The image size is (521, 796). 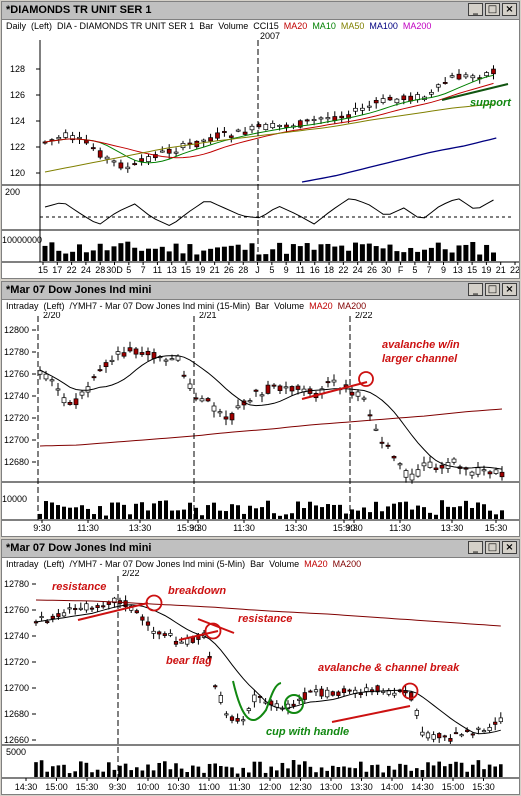 I want to click on 5min-chart-titlebar: *Mar 07 Dow Jones Ind mini _ □ ×, so click(x=260, y=549).